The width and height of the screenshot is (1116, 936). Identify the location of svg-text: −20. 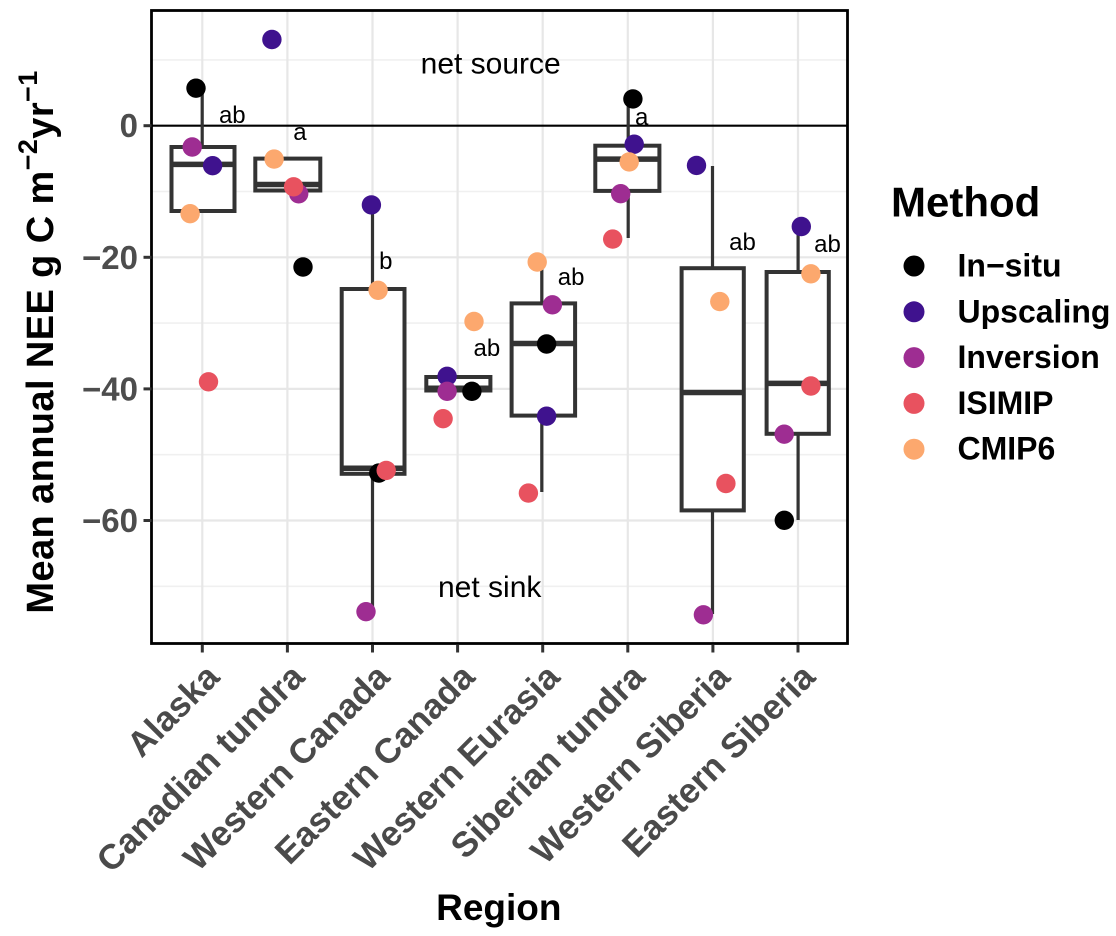
(110, 257).